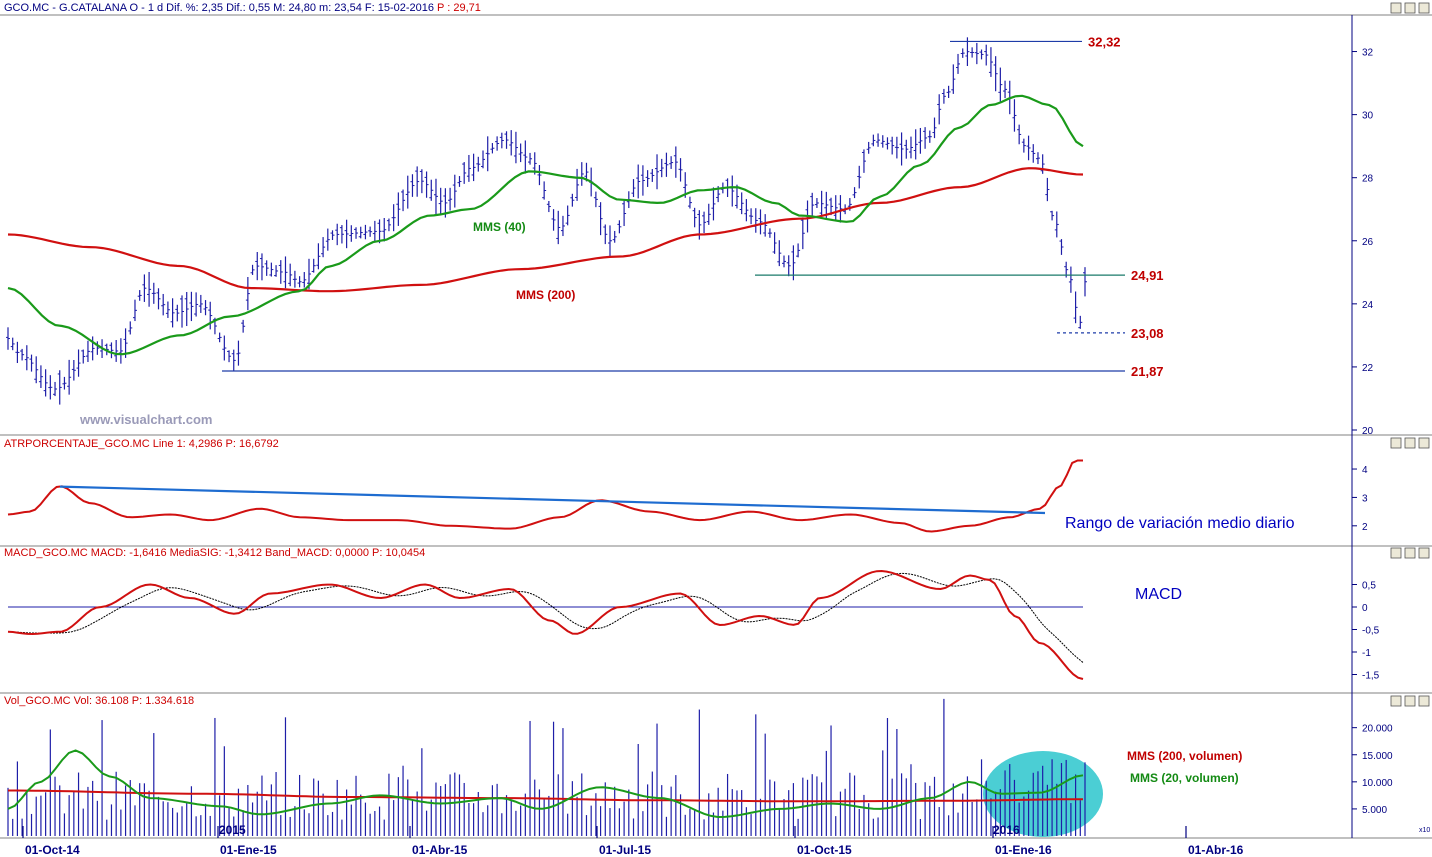 Image resolution: width=1432 pixels, height=857 pixels. What do you see at coordinates (1371, 676) in the screenshot?
I see `macd-y-tick-label: -1,5` at bounding box center [1371, 676].